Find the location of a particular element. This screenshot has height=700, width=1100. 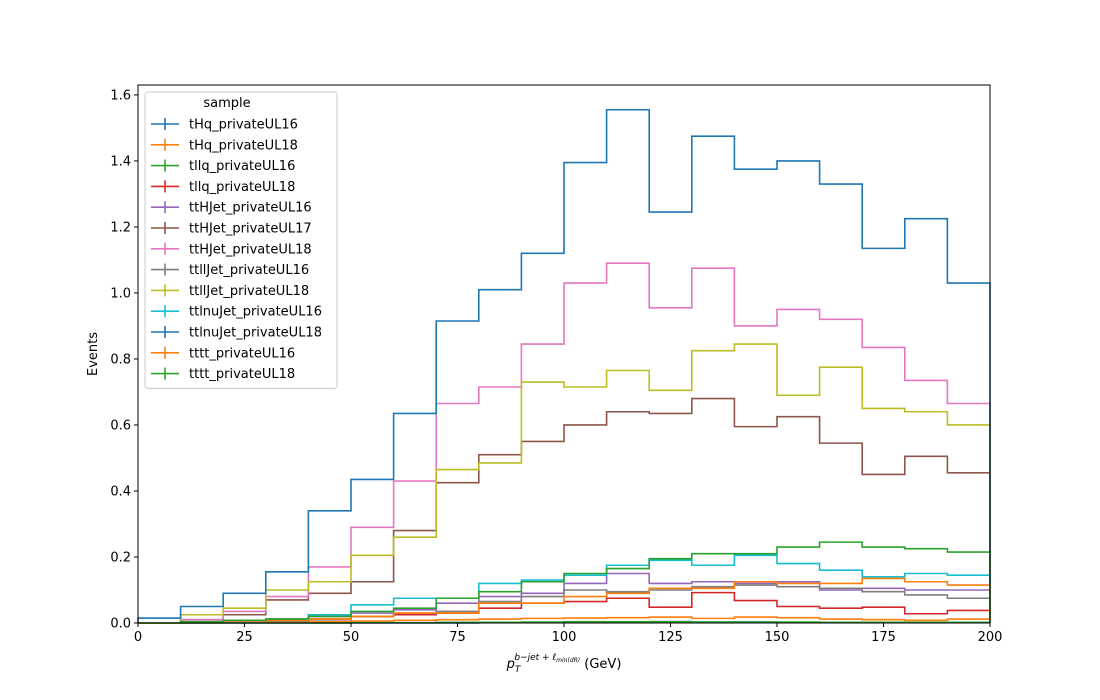

legend-item: ttHJet_privateUL16 is located at coordinates (231, 208).